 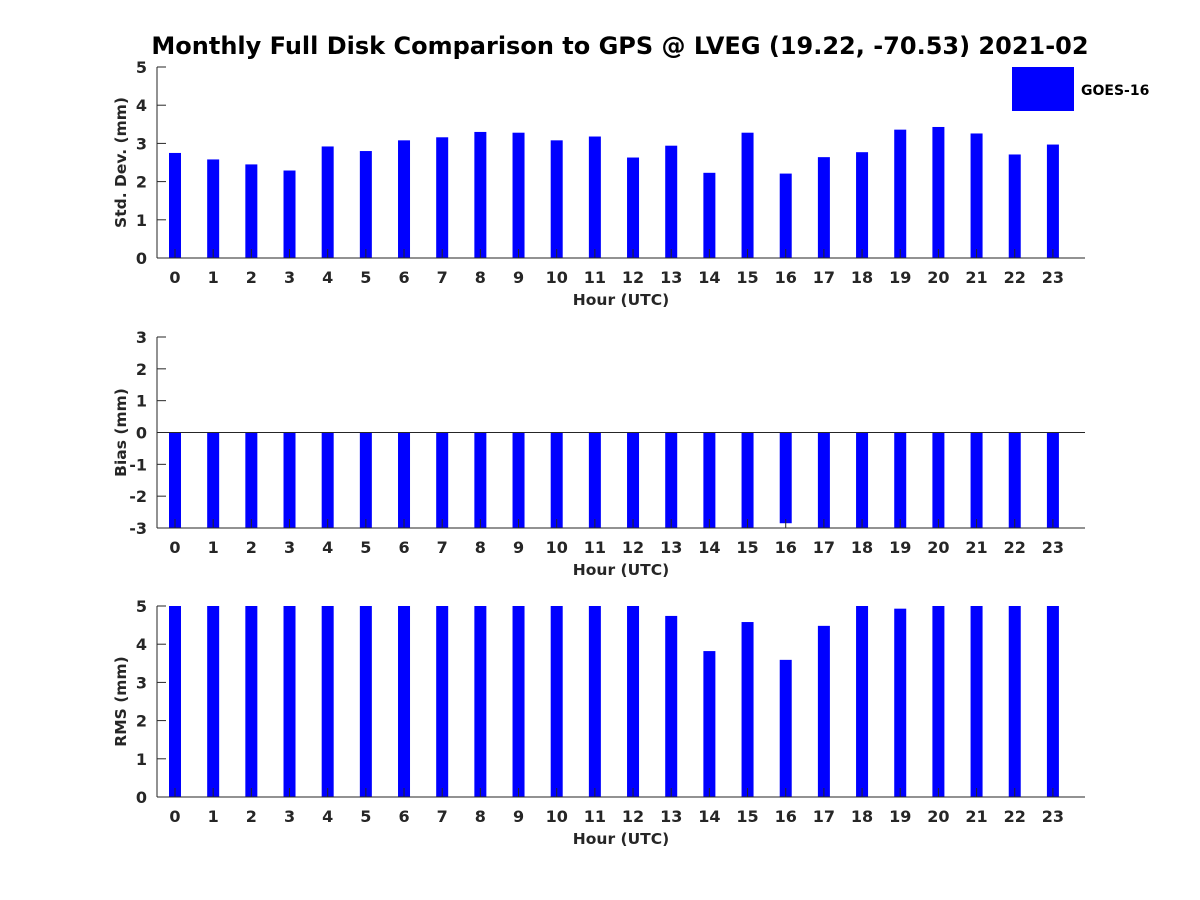 I want to click on bar-p1-h0, so click(x=175, y=205).